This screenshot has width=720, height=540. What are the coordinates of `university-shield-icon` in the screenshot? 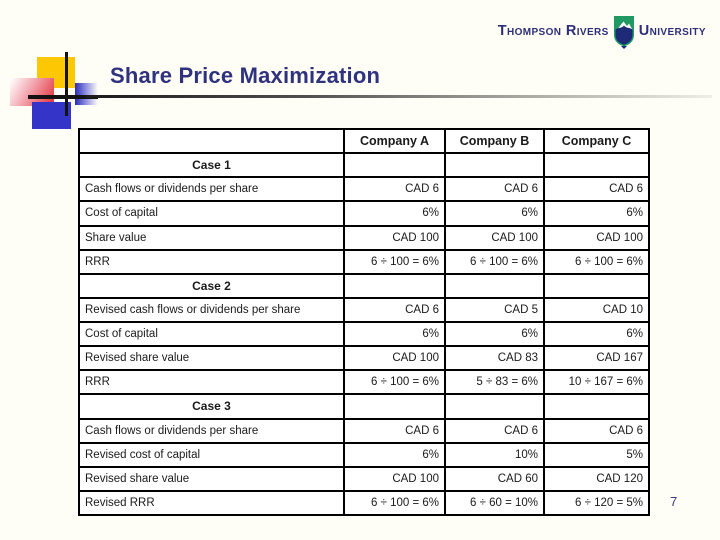 It's located at (624, 34).